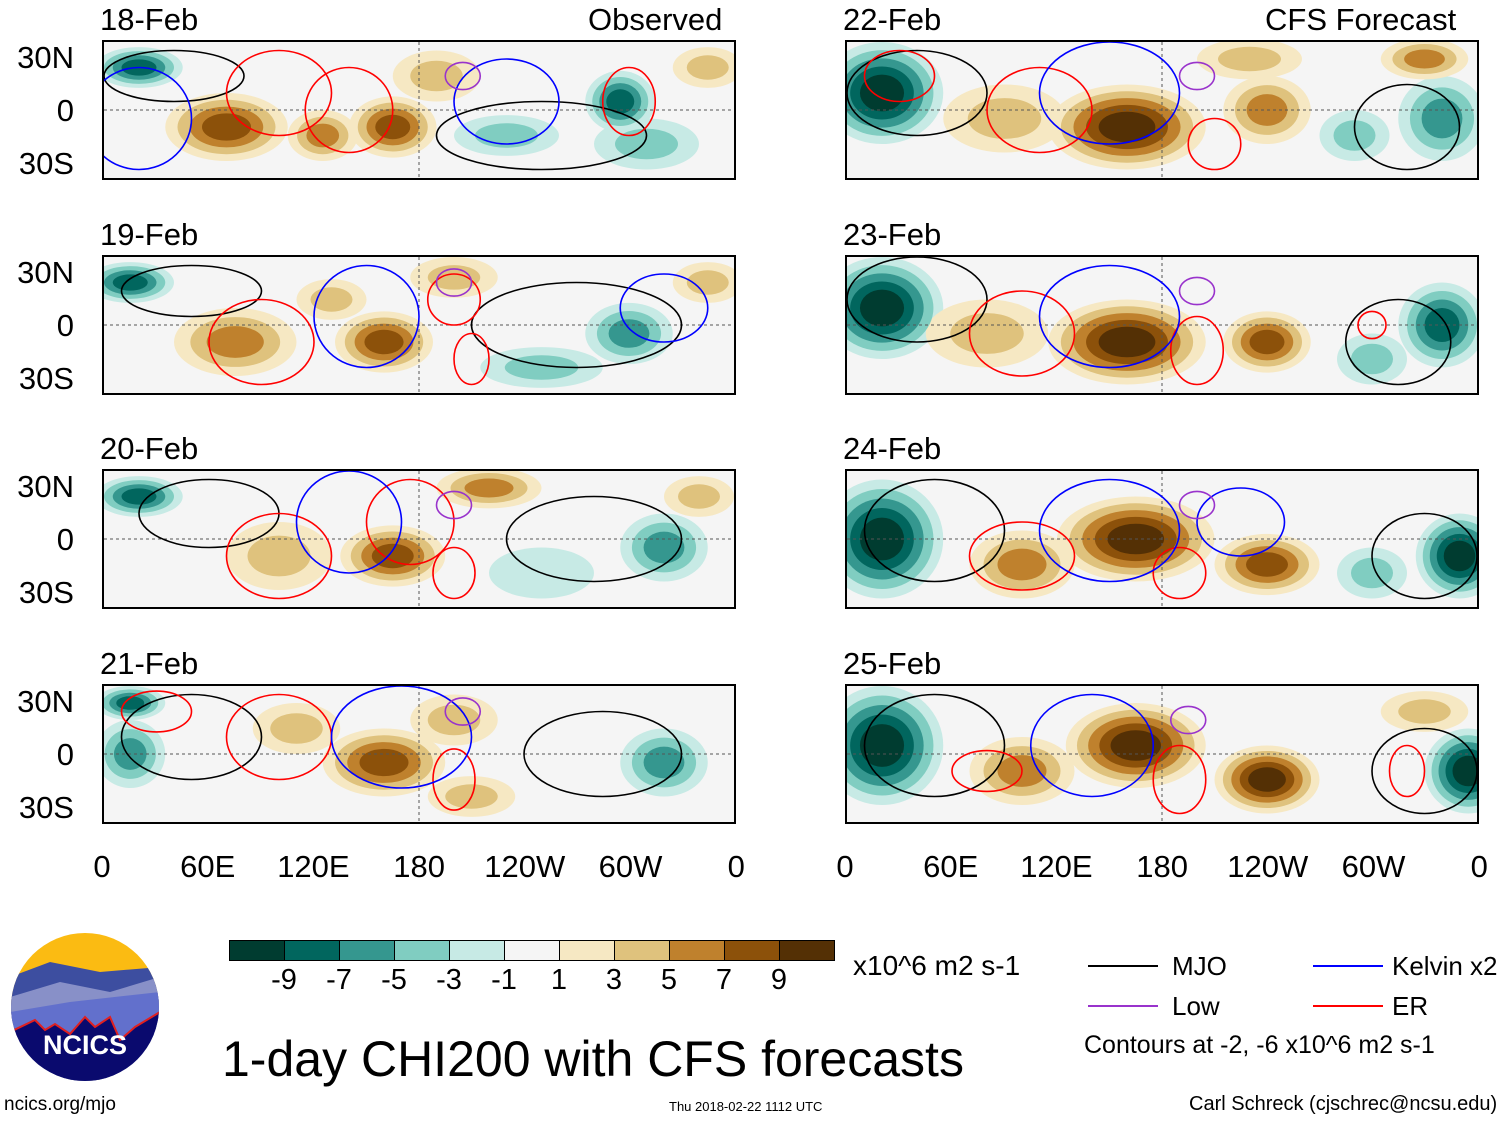 This screenshot has width=1510, height=1121. What do you see at coordinates (1199, 966) in the screenshot?
I see `legend-mjo-label: MJO` at bounding box center [1199, 966].